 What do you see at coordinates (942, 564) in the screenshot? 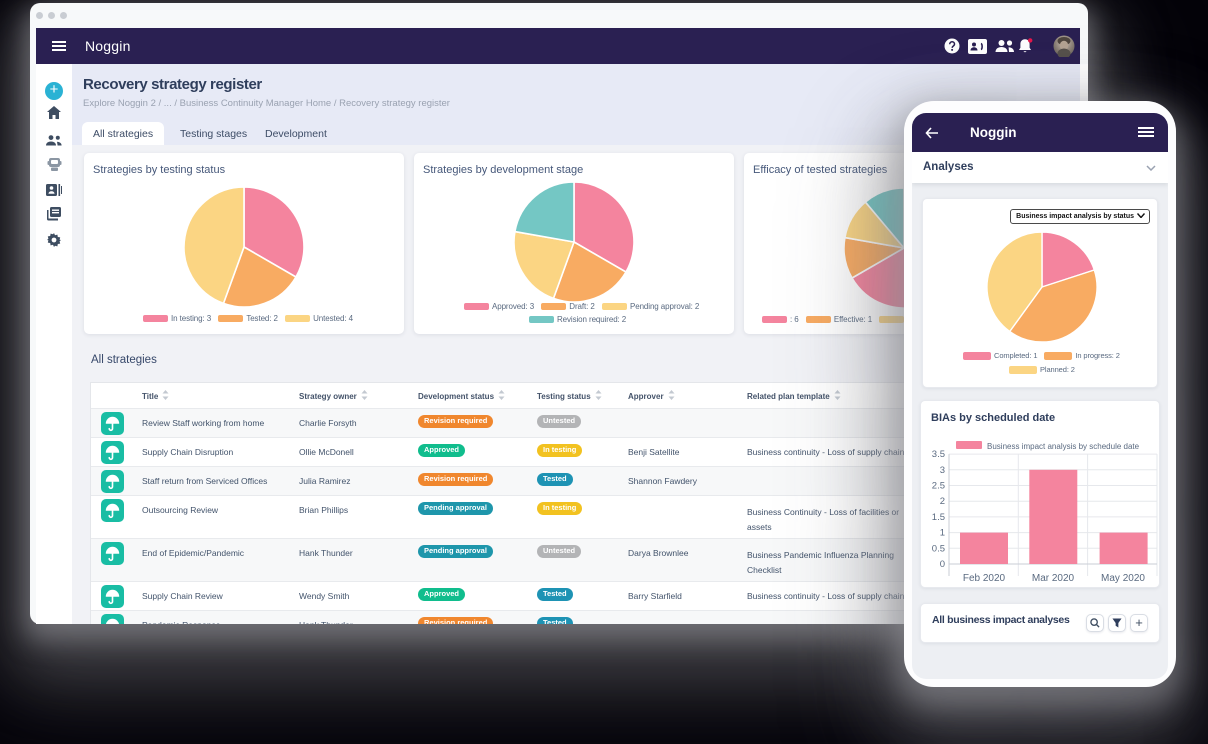
I see `svg-text: 0` at bounding box center [942, 564].